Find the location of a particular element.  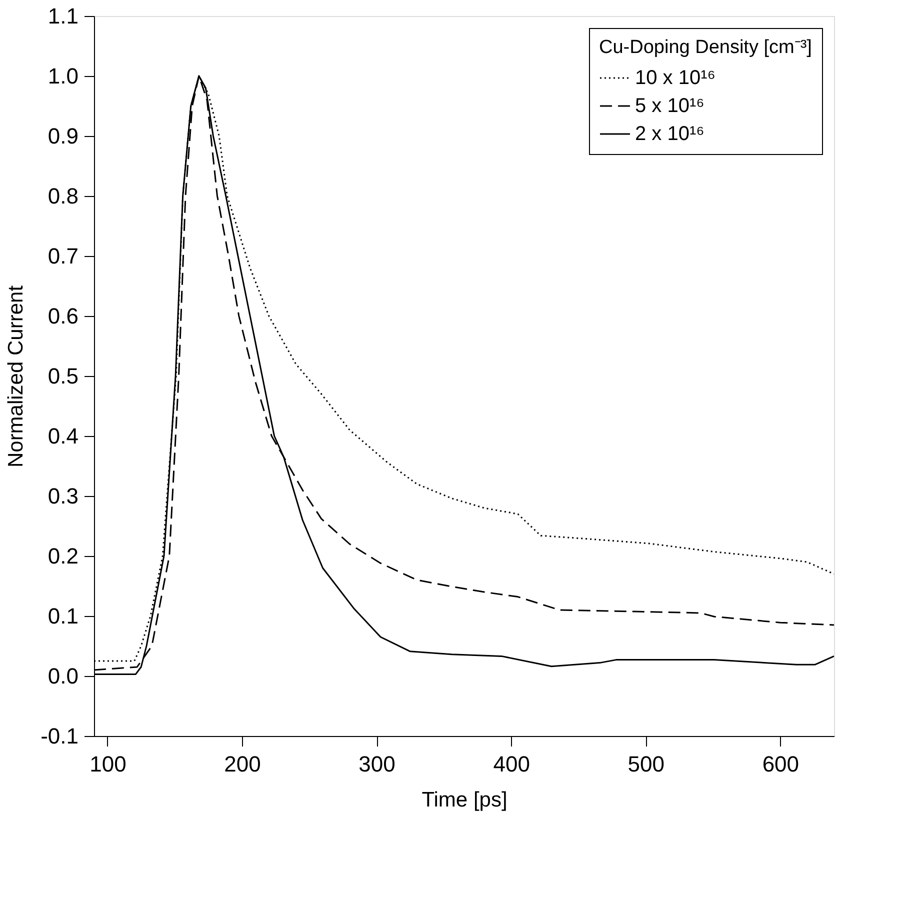

legend-title: Cu-Doping Density [cm⁻³] is located at coordinates (705, 47).